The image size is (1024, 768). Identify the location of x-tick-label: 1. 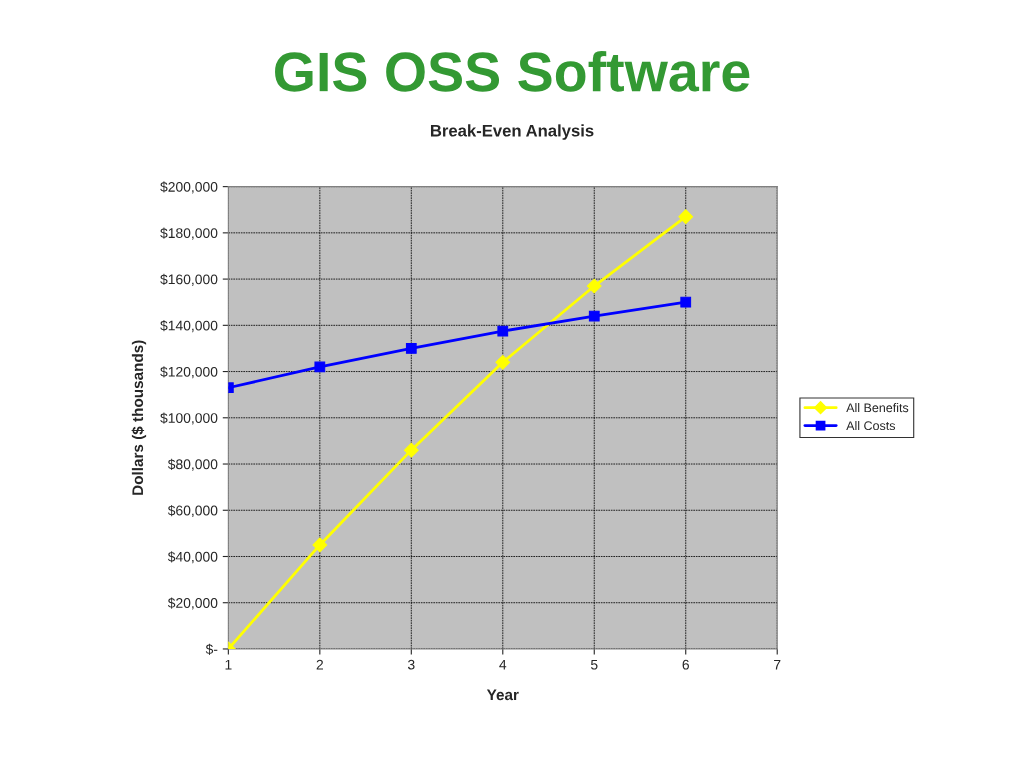
(228, 664).